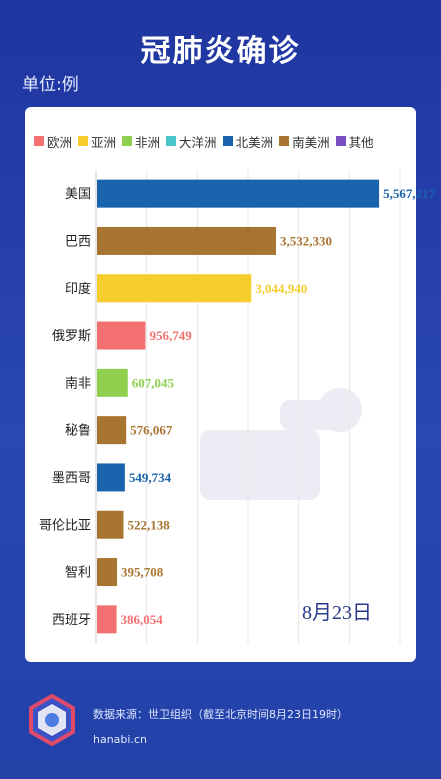 The image size is (441, 779). What do you see at coordinates (311, 142) in the screenshot?
I see `legend-label: 南美洲` at bounding box center [311, 142].